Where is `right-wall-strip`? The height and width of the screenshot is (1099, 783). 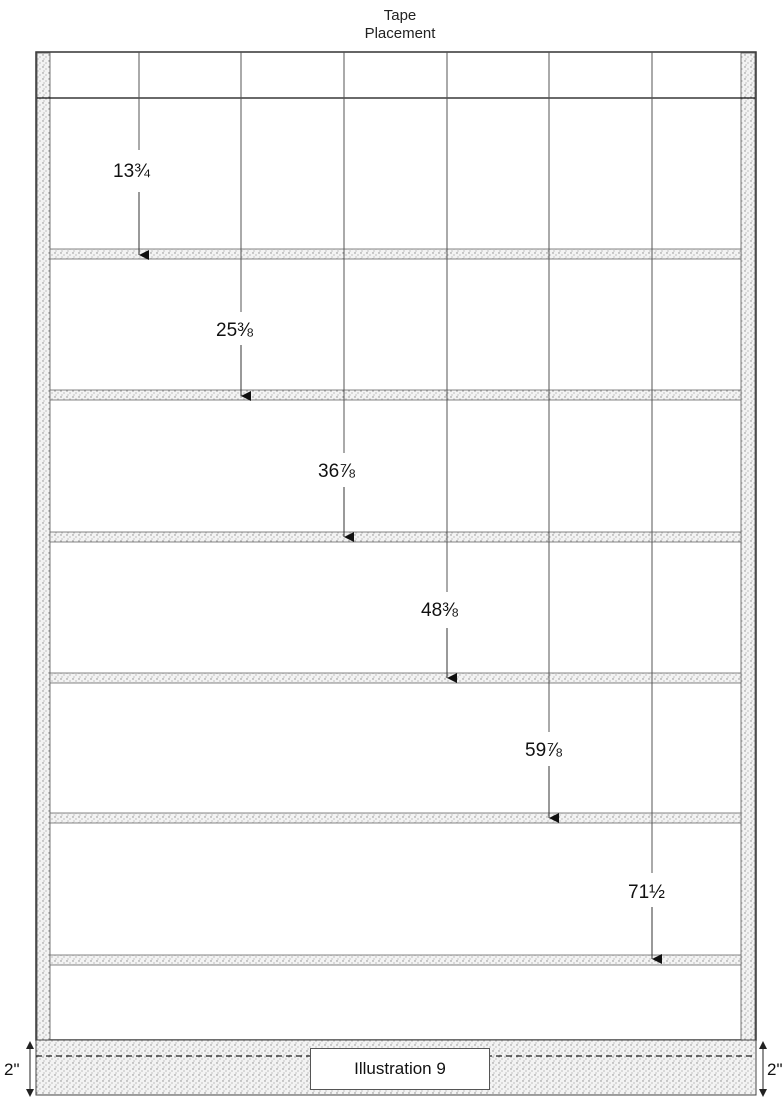
right-wall-strip is located at coordinates (748, 546).